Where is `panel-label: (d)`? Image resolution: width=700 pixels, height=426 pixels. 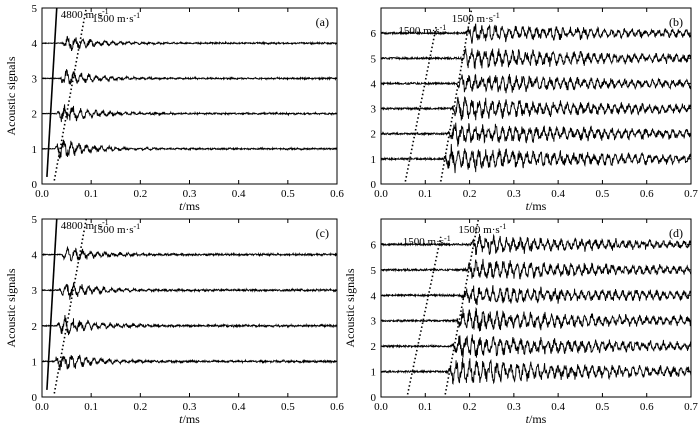
panel-label: (d) is located at coordinates (676, 233).